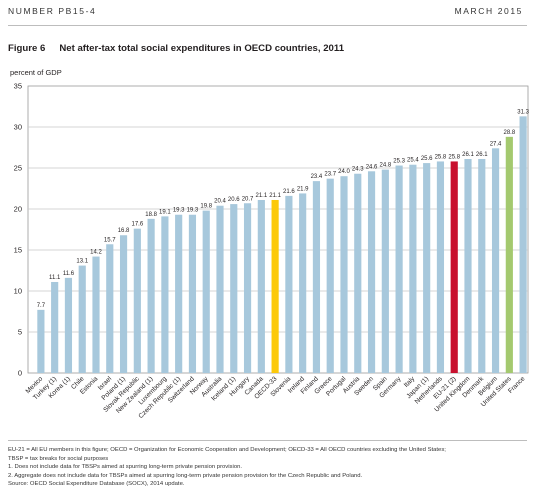  Describe the element at coordinates (20, 332) in the screenshot. I see `y-tick-label: 5` at that location.